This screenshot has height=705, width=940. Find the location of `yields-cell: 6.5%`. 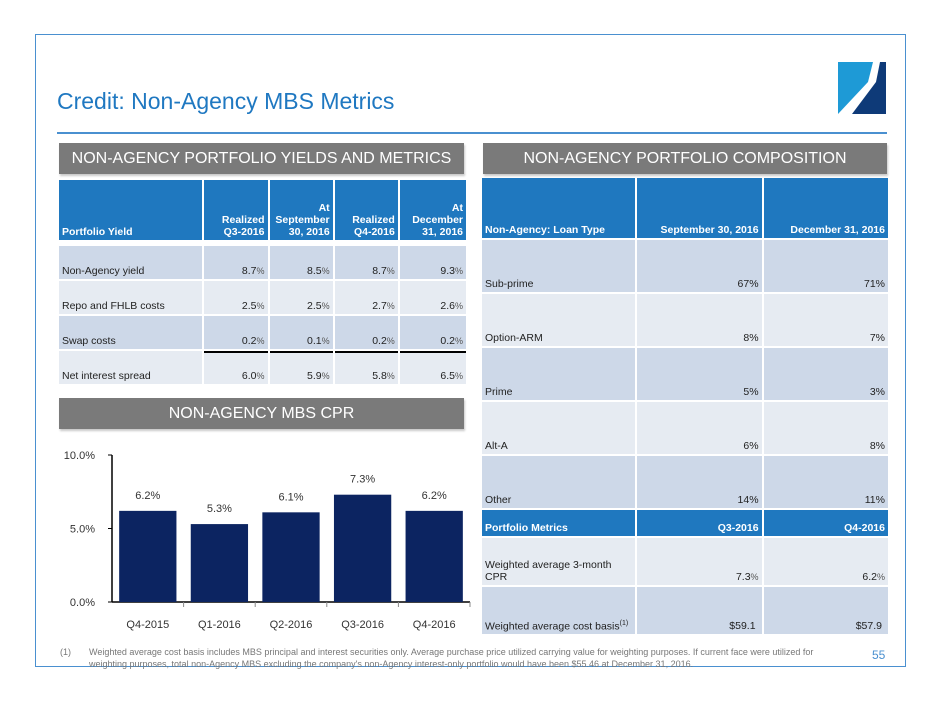

yields-cell: 6.5% is located at coordinates (432, 367).